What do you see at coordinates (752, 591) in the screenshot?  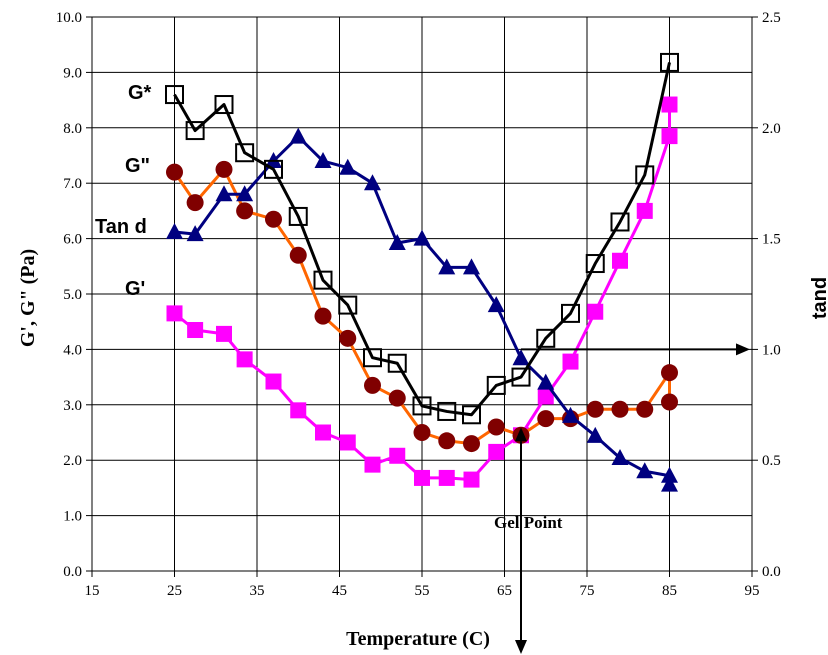 I see `x-tick-label: 95` at bounding box center [752, 591].